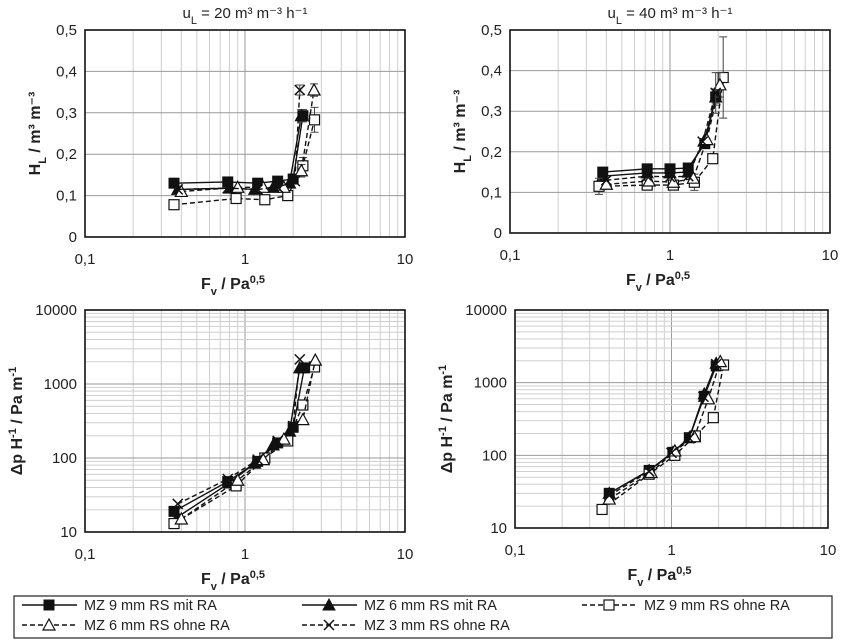  Describe the element at coordinates (73, 237) in the screenshot. I see `y-tick-label: 0` at that location.